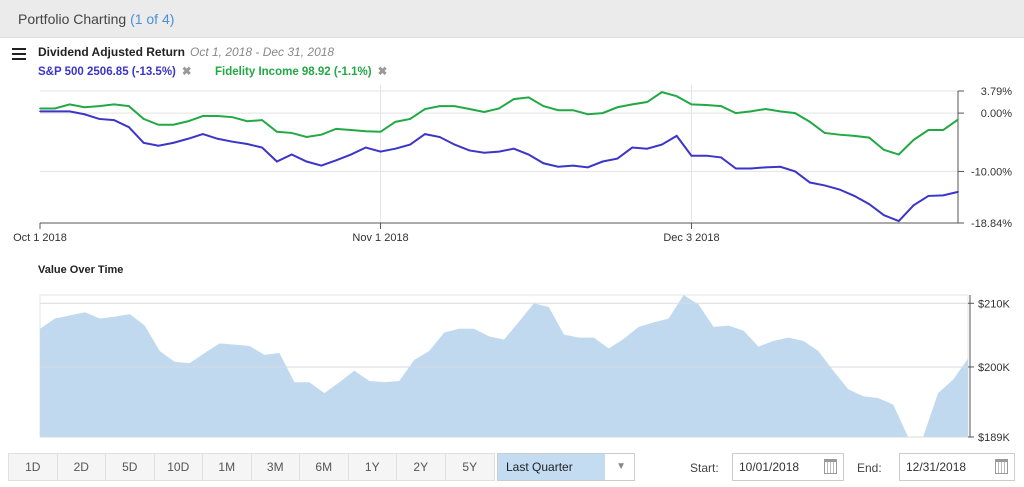 The image size is (1024, 487). I want to click on range-5y: 5Y, so click(470, 467).